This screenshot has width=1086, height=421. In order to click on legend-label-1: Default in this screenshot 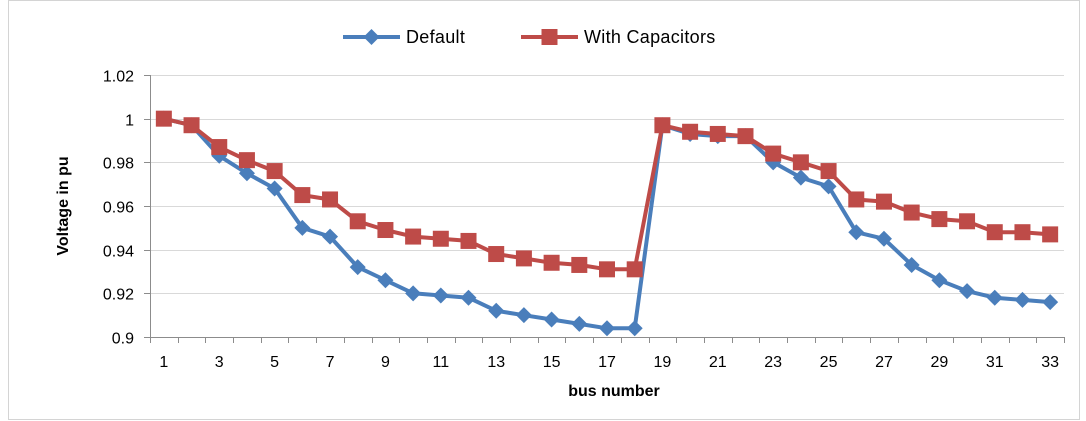, I will do `click(435, 37)`.